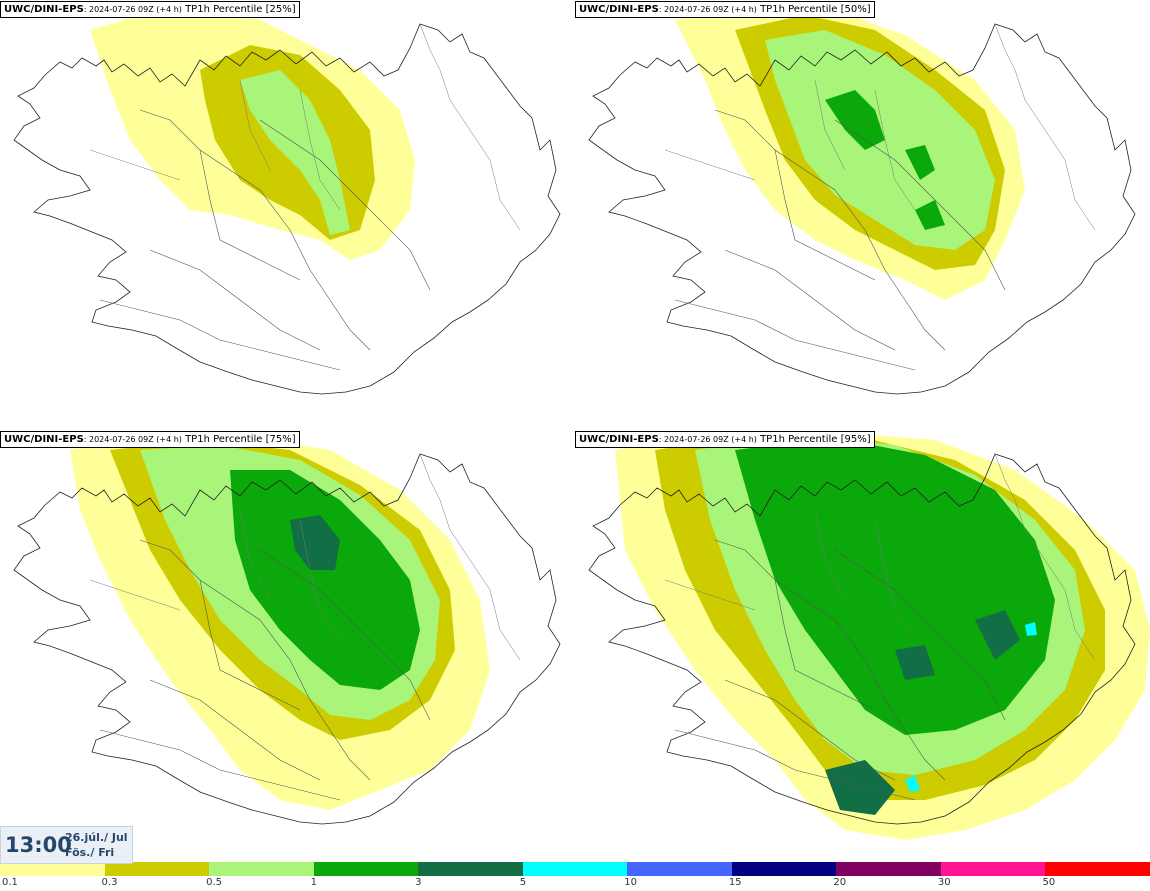 This screenshot has width=1150, height=891. What do you see at coordinates (240, 439) in the screenshot?
I see `product-name: TP1h Percentile [75%]` at bounding box center [240, 439].